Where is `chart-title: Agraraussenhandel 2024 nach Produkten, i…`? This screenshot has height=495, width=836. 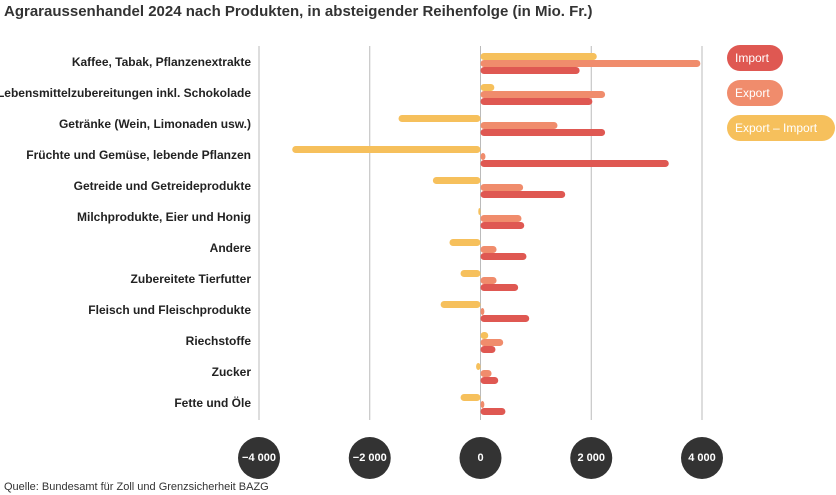 chart-title: Agraraussenhandel 2024 nach Produkten, i… is located at coordinates (298, 11).